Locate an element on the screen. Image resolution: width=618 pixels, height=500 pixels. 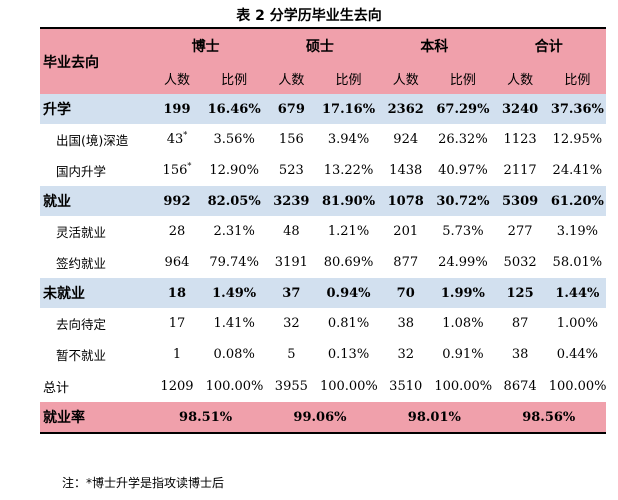
ratio-cell: 12.95% is located at coordinates (577, 139).